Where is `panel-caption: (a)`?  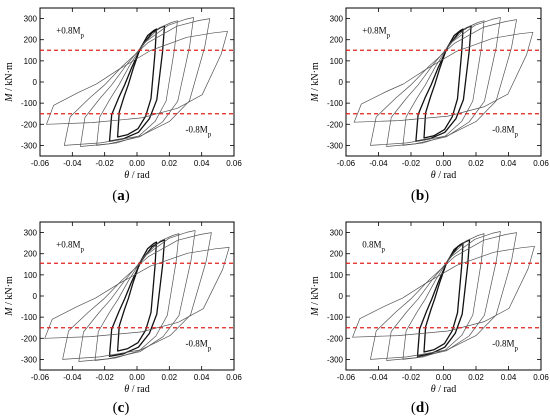
panel-caption: (a) is located at coordinates (121, 196).